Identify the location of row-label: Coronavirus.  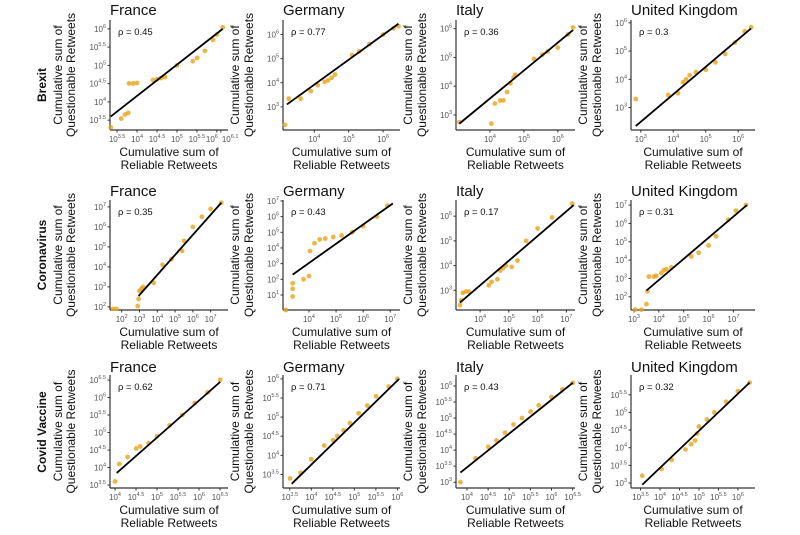
(42, 254).